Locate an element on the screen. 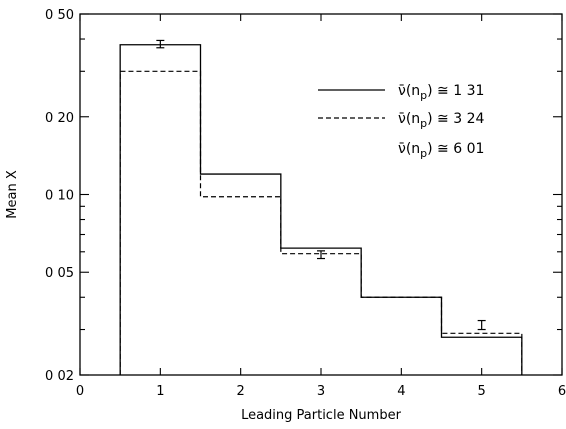 The image size is (566, 429). y-tick-label: 0 10 is located at coordinates (59, 196).